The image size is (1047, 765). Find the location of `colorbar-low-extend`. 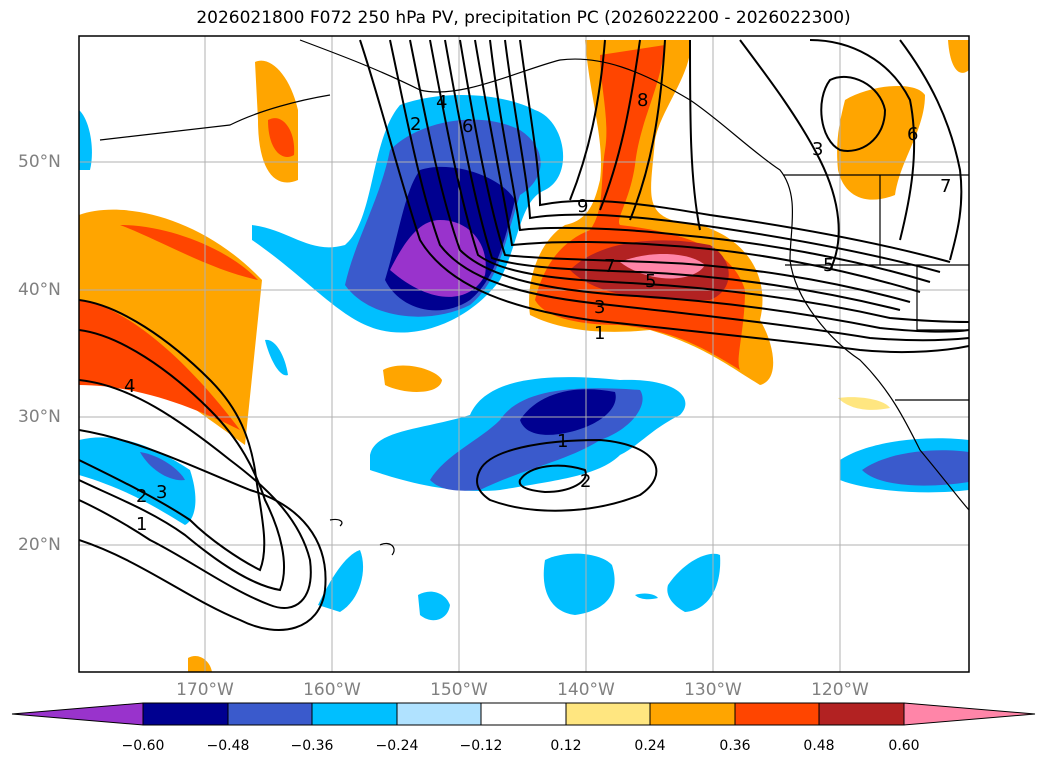

colorbar-low-extend is located at coordinates (77, 714).